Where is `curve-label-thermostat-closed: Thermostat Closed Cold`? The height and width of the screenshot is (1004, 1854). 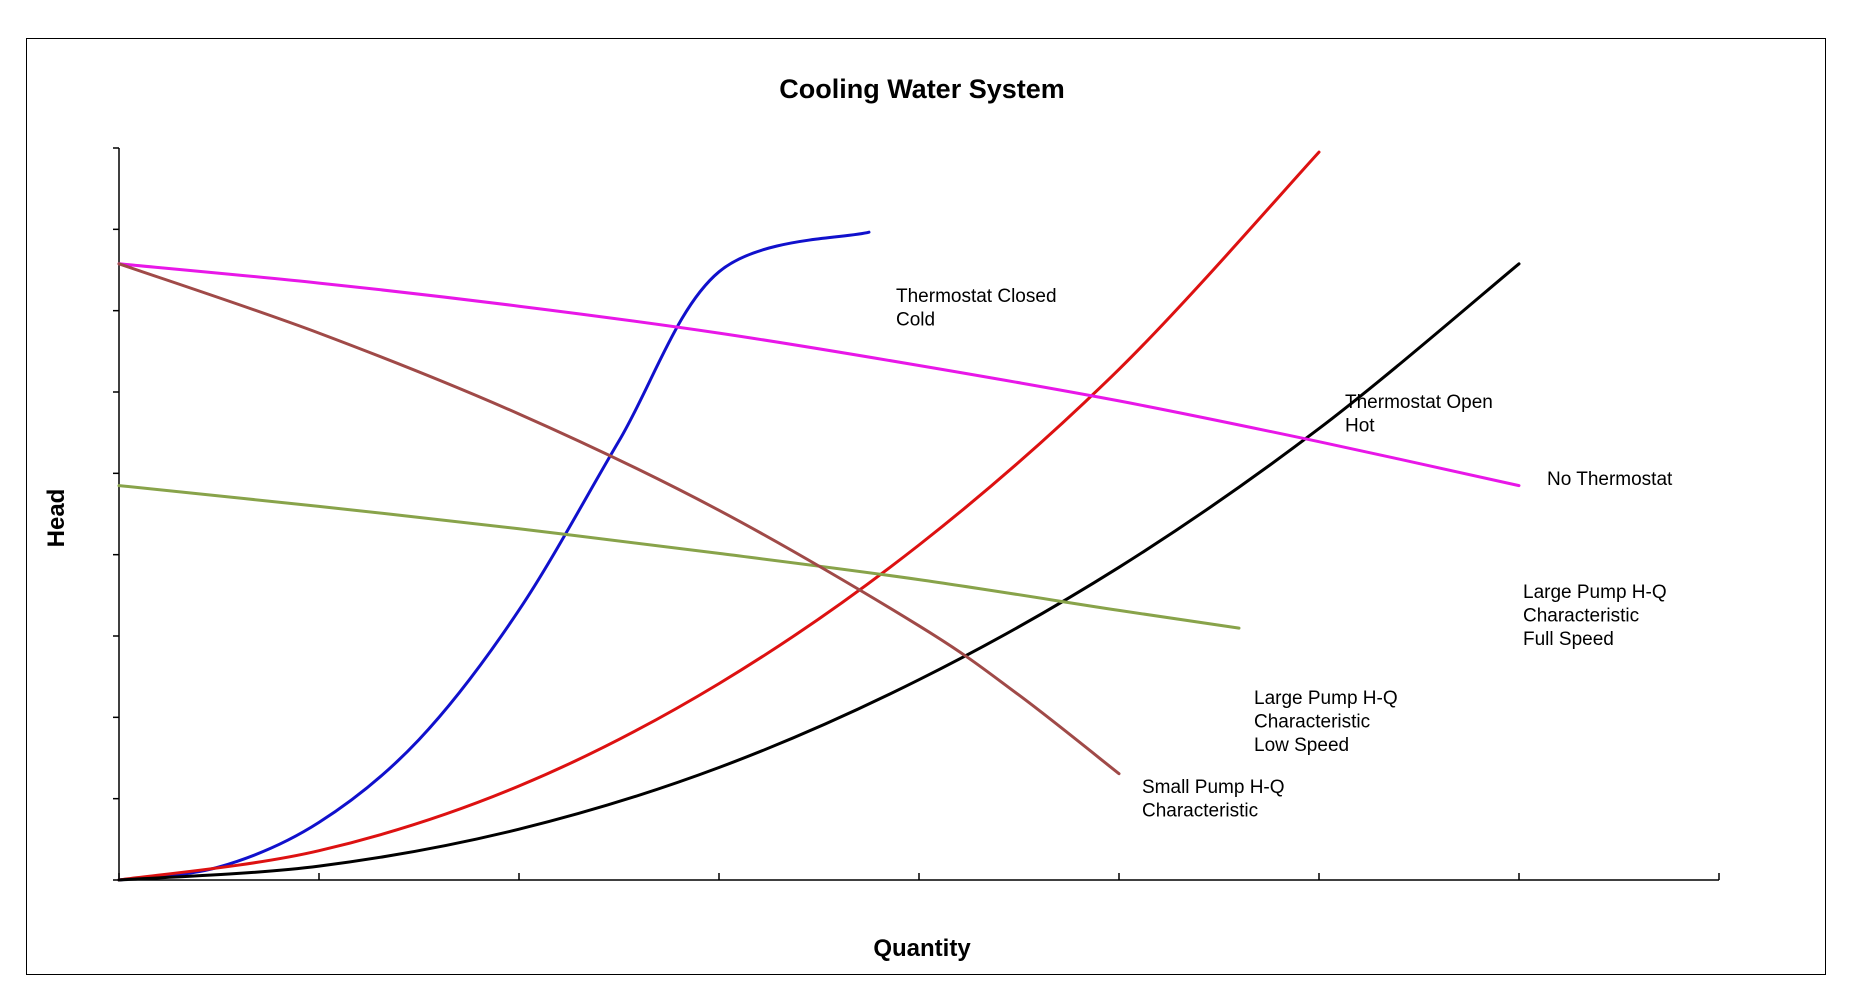
curve-label-thermostat-closed: Thermostat Closed Cold is located at coordinates (976, 308).